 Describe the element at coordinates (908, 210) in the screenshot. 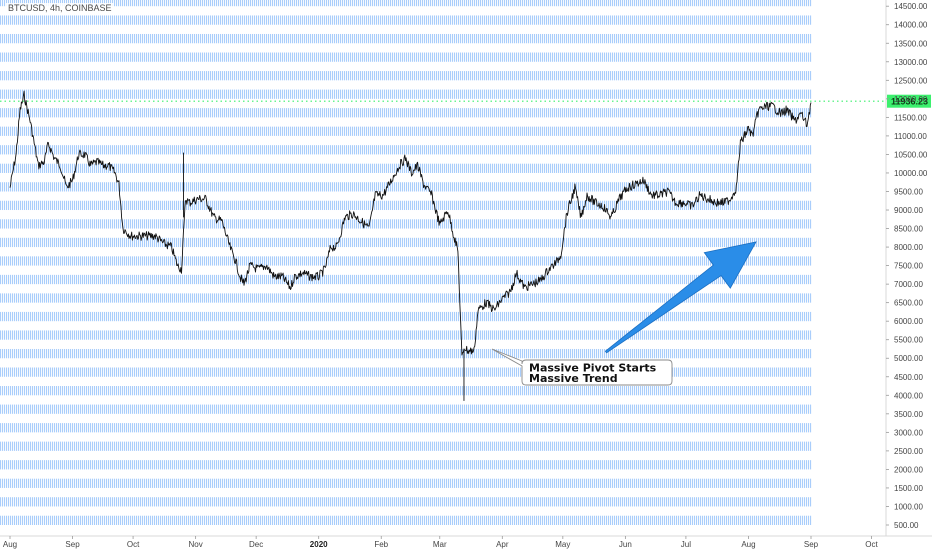

I see `y-tick-label: 9000.00` at that location.